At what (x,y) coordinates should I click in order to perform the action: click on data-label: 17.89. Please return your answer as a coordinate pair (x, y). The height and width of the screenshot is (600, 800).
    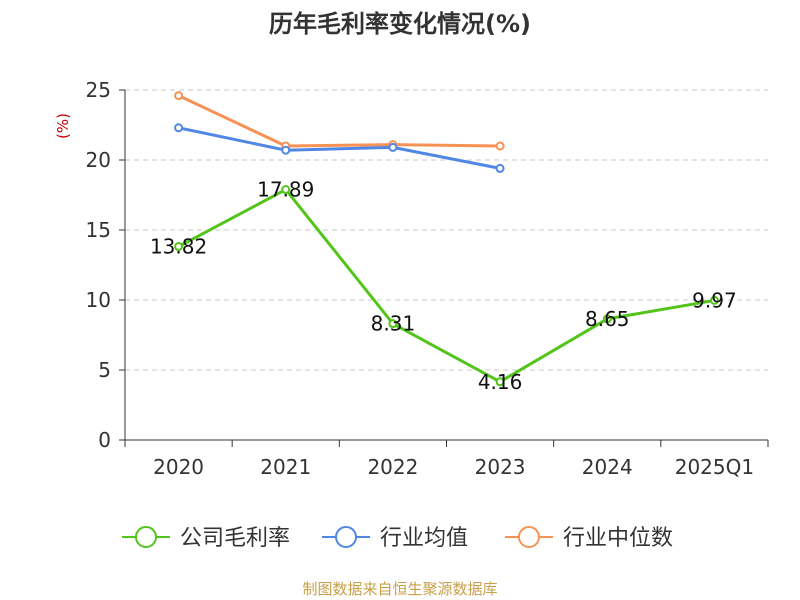
    Looking at the image, I should click on (285, 190).